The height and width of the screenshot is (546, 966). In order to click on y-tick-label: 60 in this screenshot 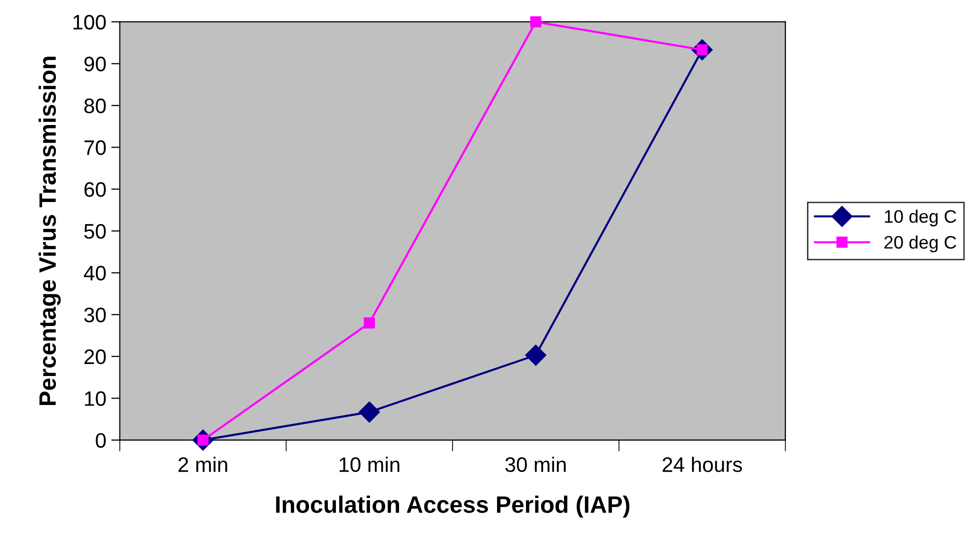, I will do `click(95, 189)`.